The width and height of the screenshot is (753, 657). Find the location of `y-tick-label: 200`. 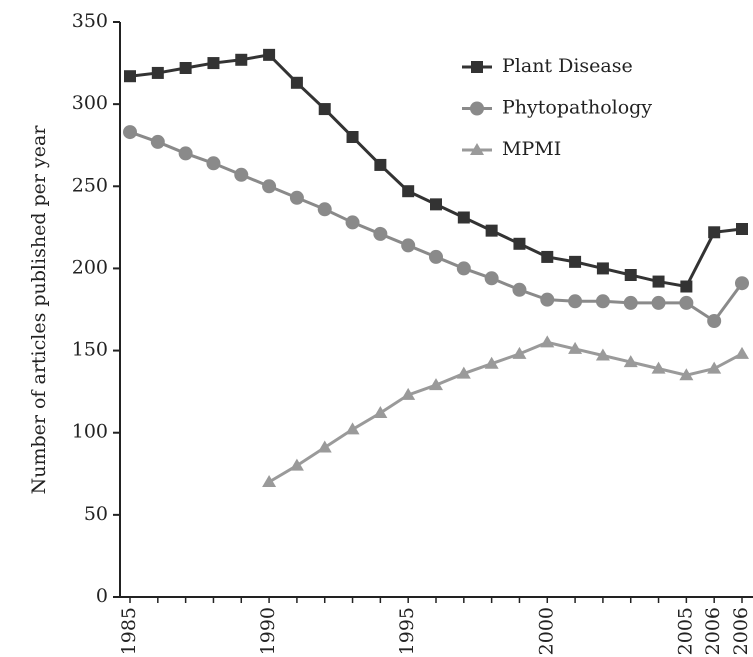

y-tick-label: 200 is located at coordinates (90, 267).